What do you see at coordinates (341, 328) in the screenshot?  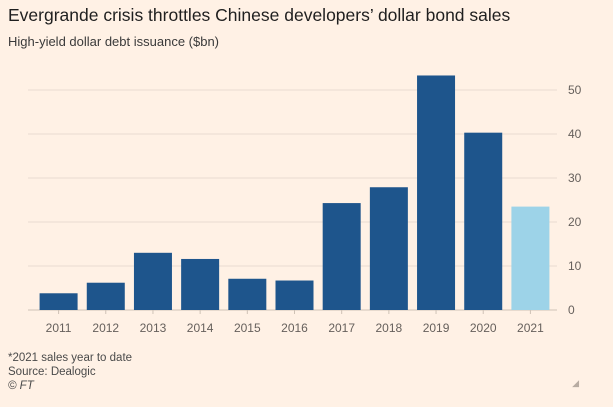 I see `x-tick-label: 2017` at bounding box center [341, 328].